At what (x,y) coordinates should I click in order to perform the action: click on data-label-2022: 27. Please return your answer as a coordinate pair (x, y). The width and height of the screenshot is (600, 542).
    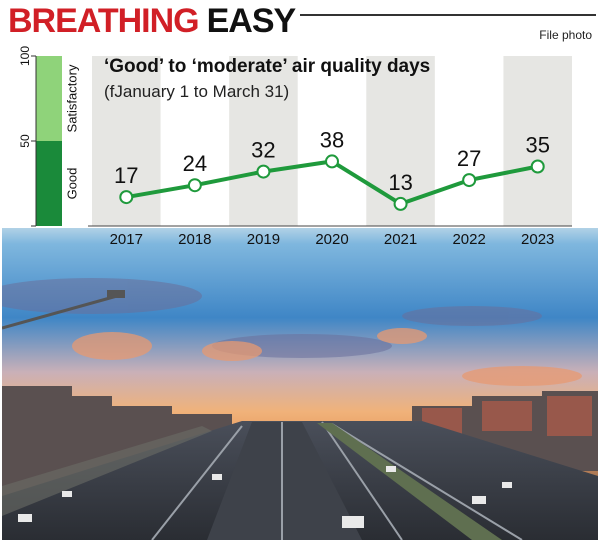
    Looking at the image, I should click on (469, 158).